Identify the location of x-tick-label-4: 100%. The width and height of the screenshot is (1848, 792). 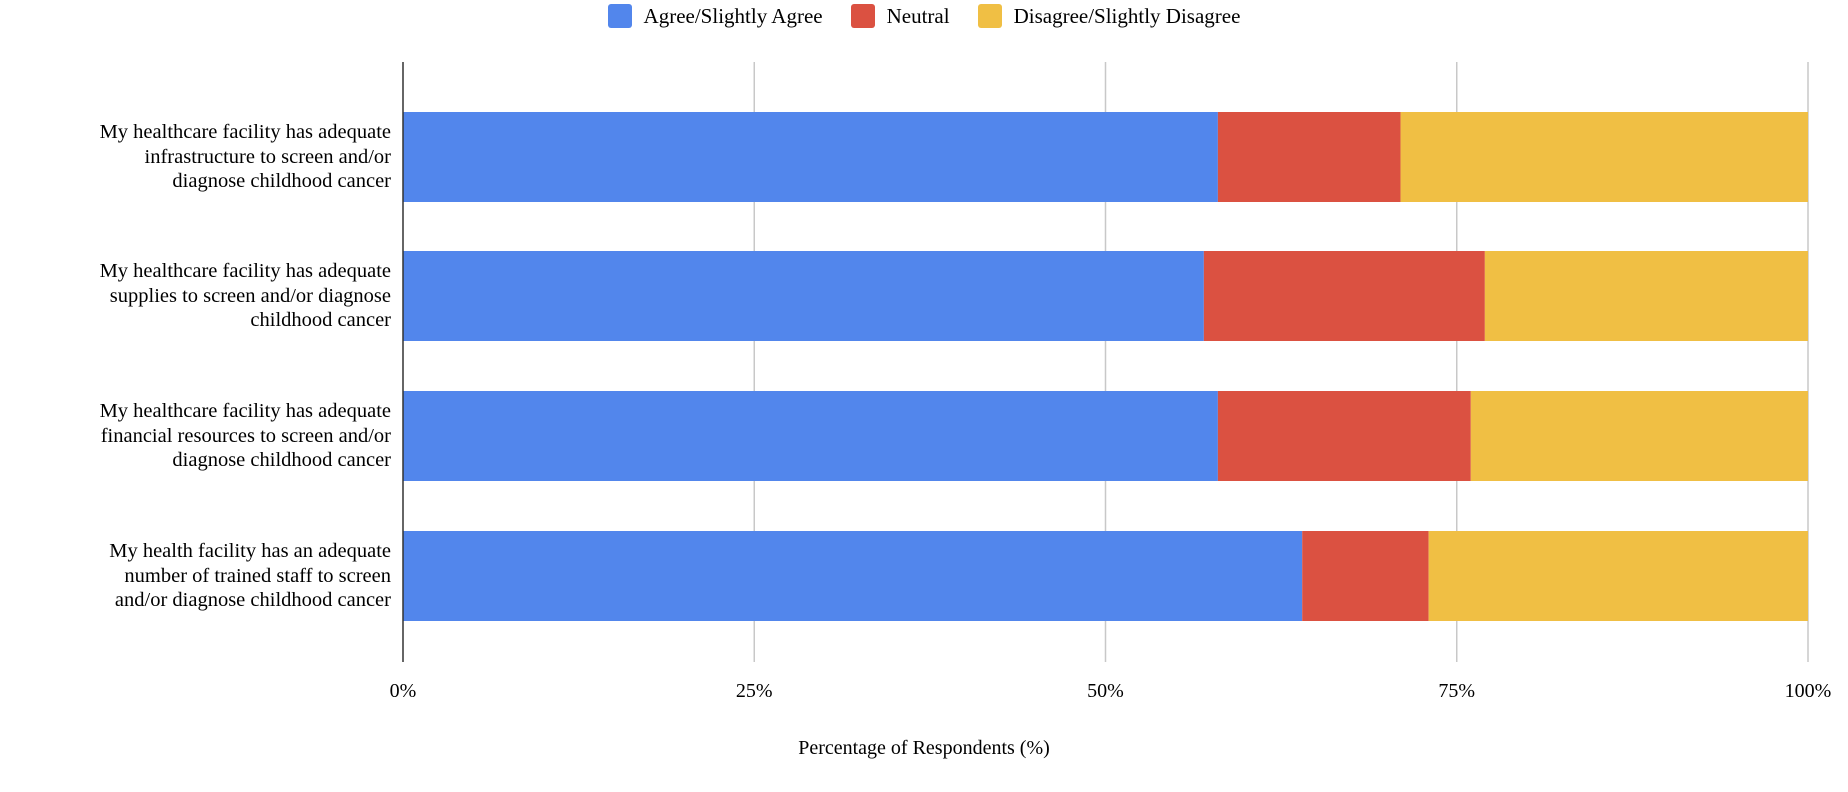
(1808, 691).